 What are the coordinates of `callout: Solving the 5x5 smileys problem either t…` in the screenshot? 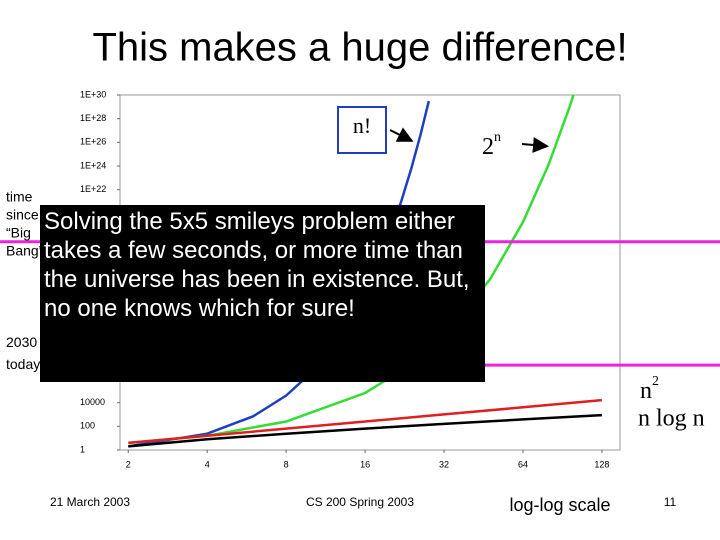 It's located at (257, 265).